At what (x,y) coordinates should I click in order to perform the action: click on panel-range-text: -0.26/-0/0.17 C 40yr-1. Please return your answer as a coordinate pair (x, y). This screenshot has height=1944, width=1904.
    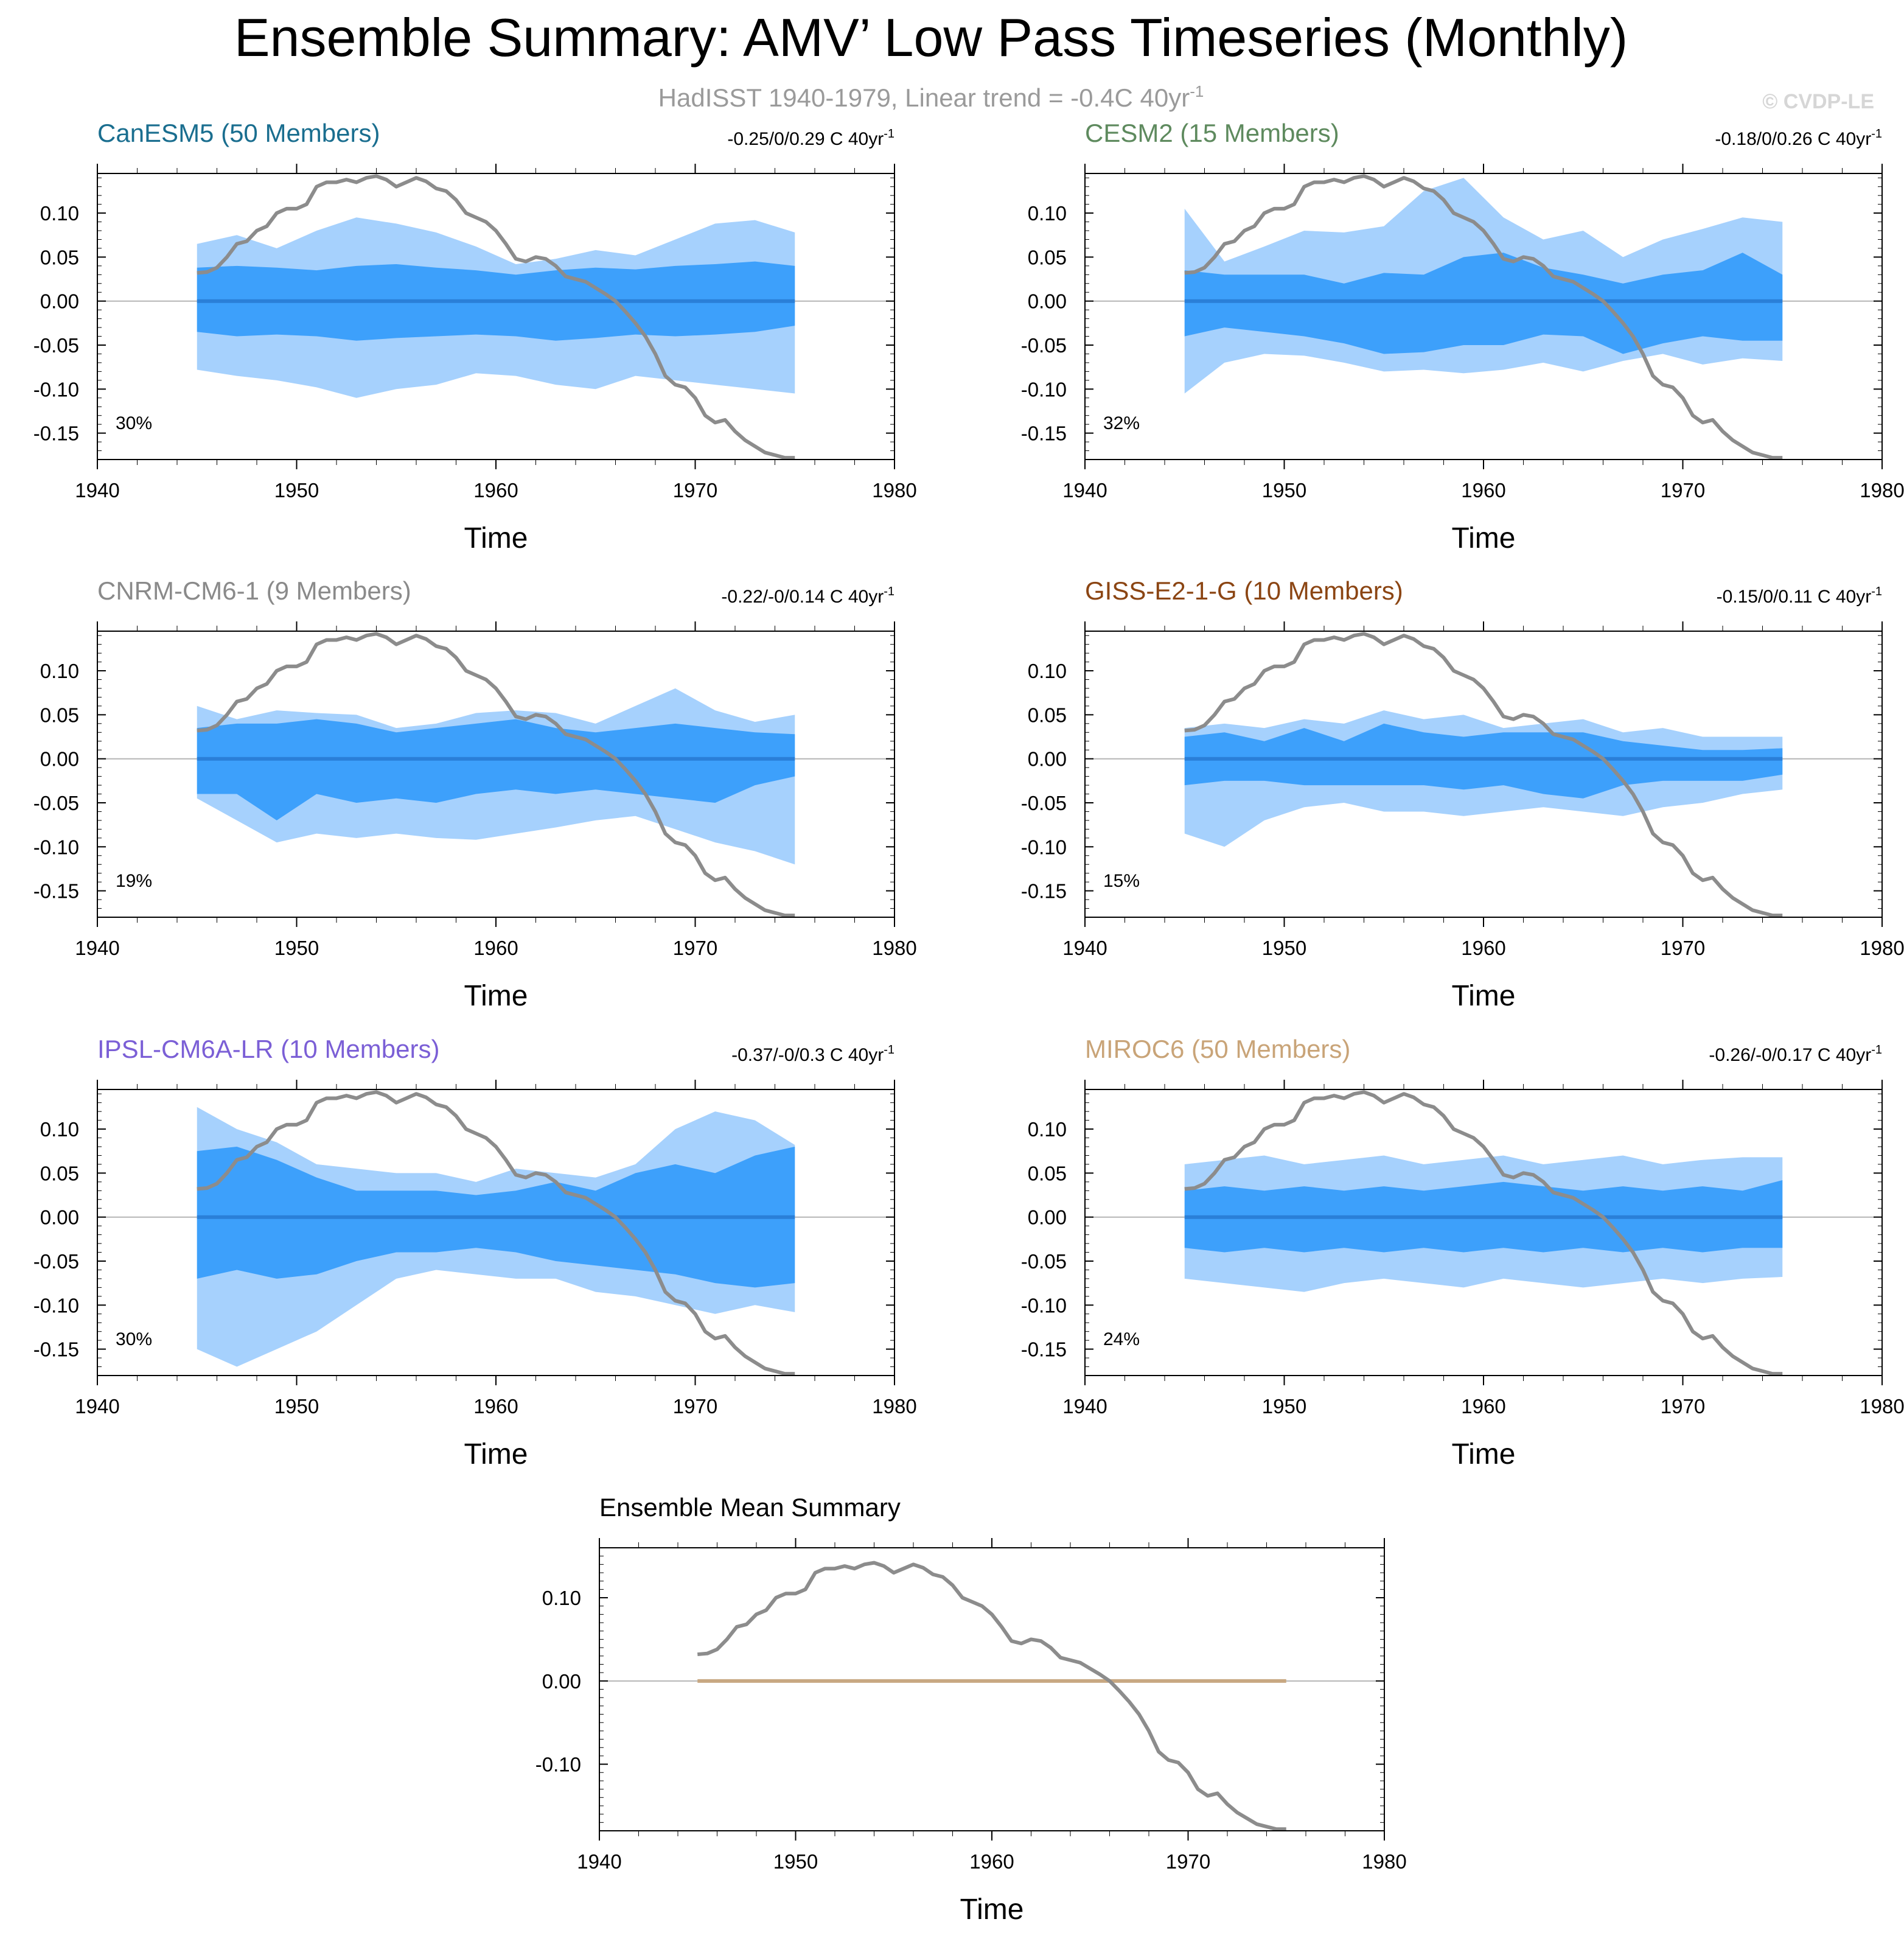
    Looking at the image, I should click on (1795, 1054).